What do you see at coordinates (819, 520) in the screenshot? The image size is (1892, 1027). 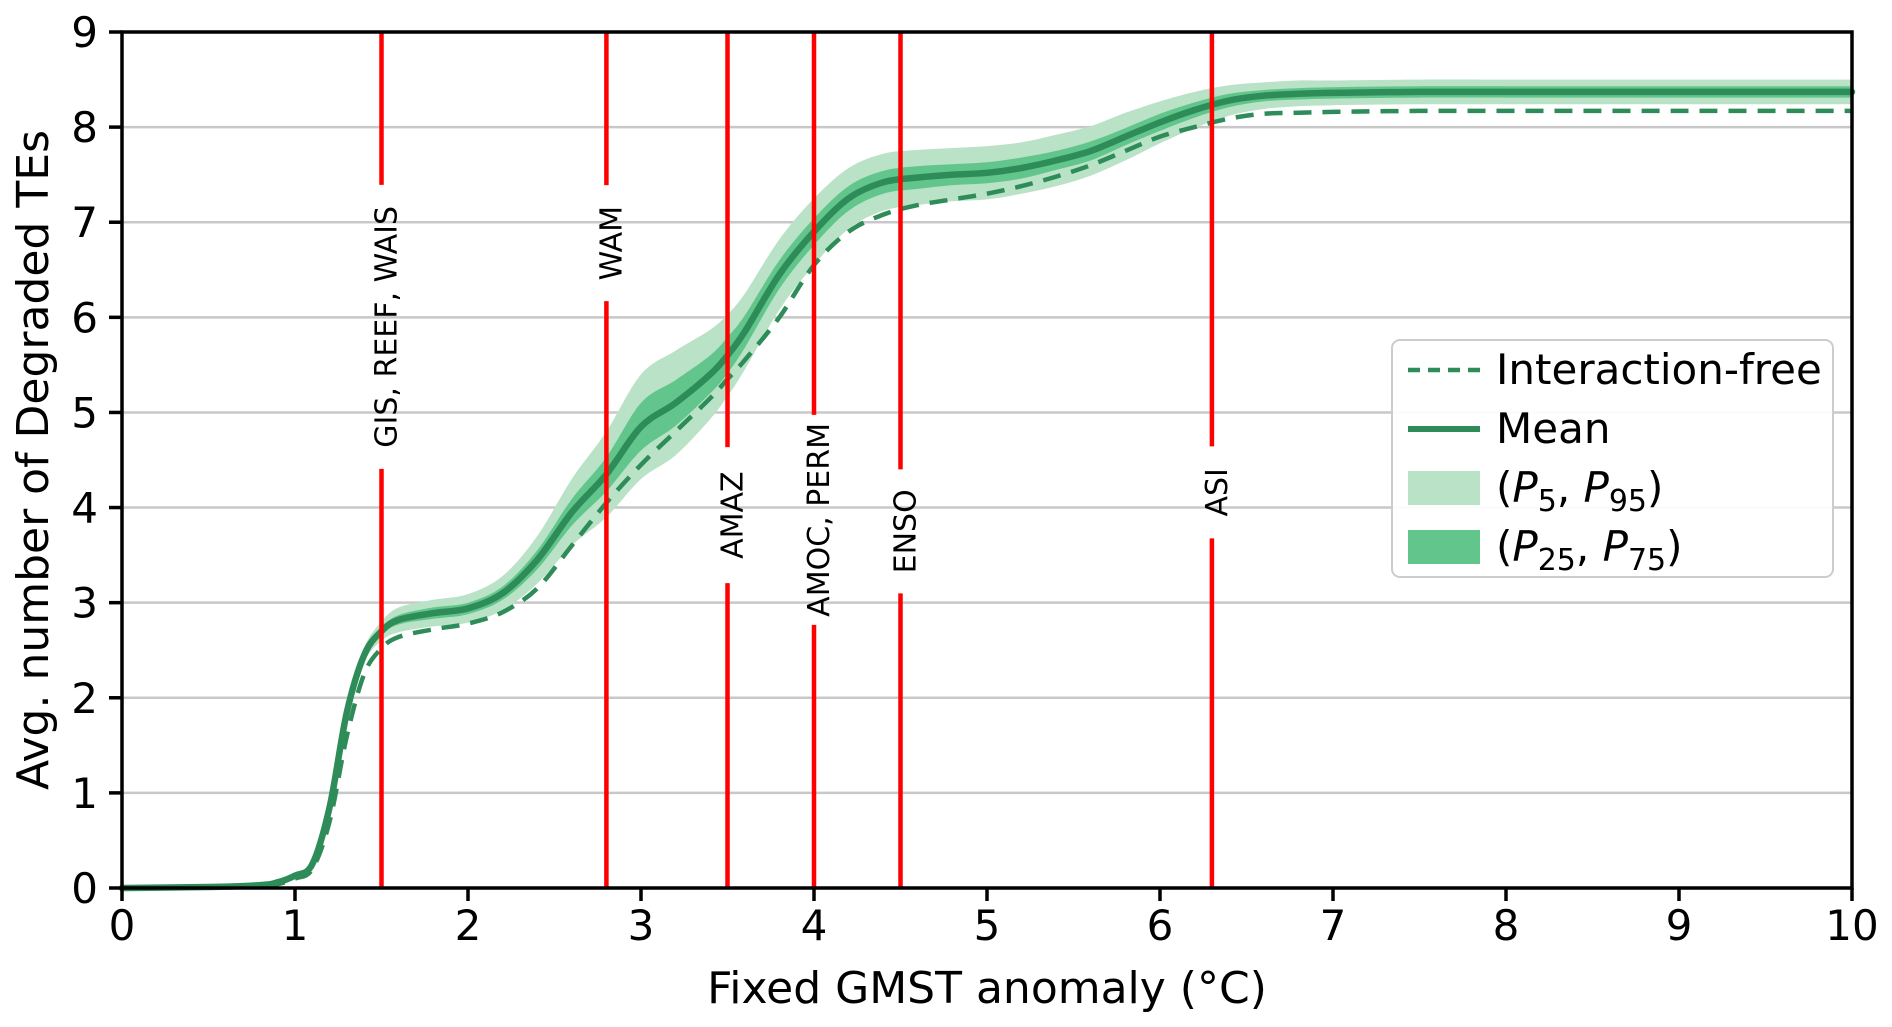 I see `threshold-label: AMOC, PERM` at bounding box center [819, 520].